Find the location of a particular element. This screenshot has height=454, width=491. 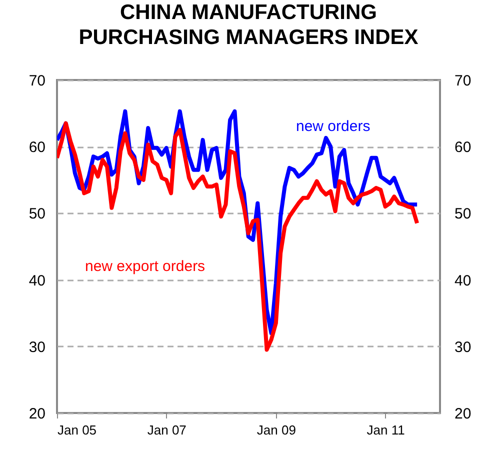

x-tick-label: Jan 11 is located at coordinates (385, 430).